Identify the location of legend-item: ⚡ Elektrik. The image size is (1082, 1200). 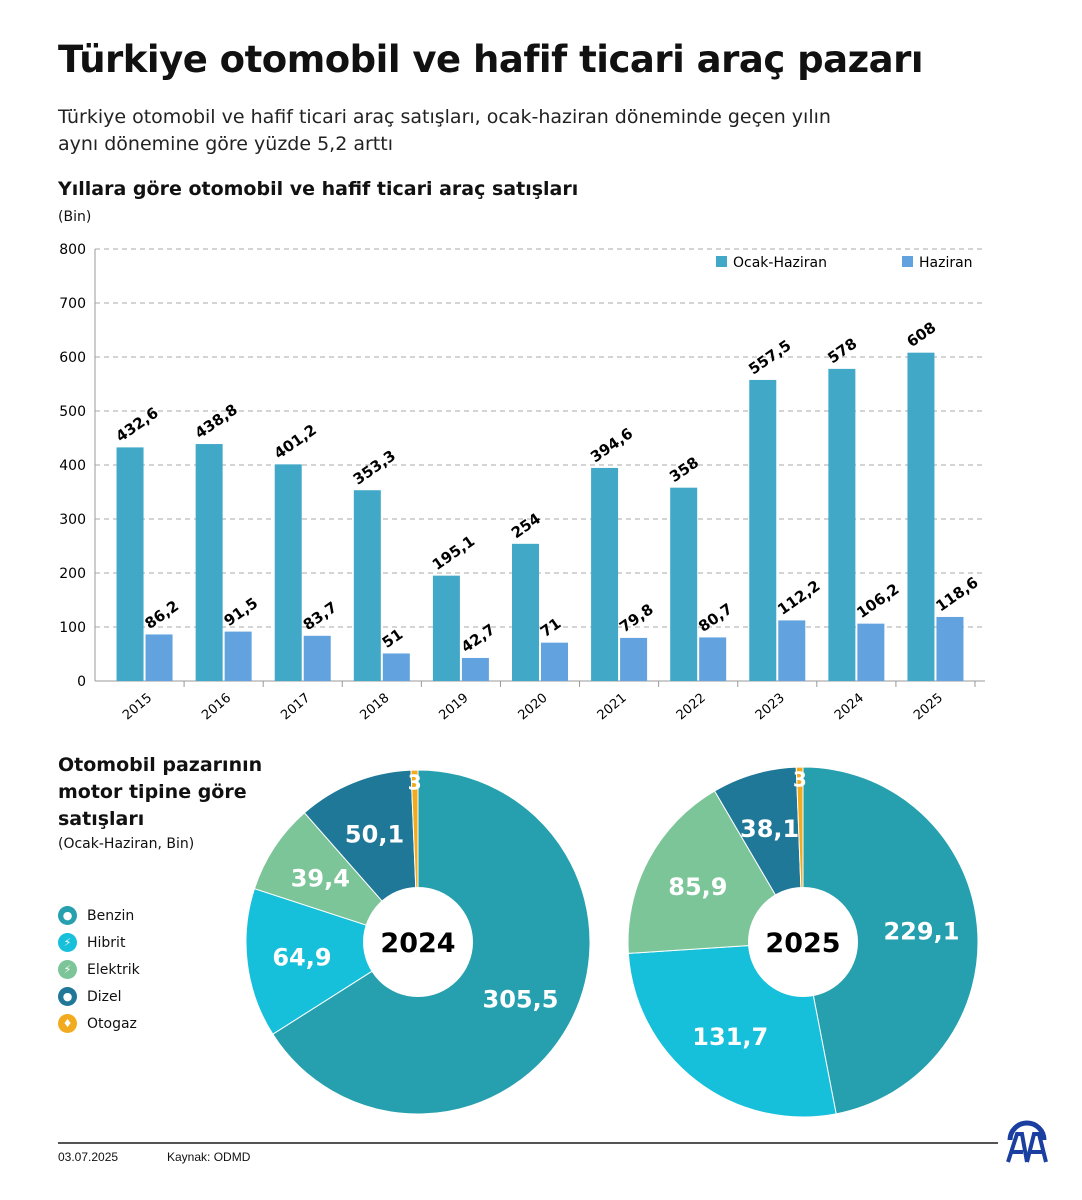
(99, 969).